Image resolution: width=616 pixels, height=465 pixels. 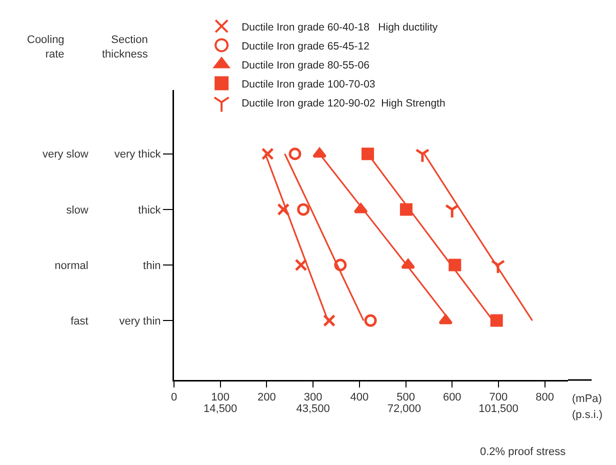 What do you see at coordinates (404, 409) in the screenshot?
I see `x2-tick-label: 72,000` at bounding box center [404, 409].